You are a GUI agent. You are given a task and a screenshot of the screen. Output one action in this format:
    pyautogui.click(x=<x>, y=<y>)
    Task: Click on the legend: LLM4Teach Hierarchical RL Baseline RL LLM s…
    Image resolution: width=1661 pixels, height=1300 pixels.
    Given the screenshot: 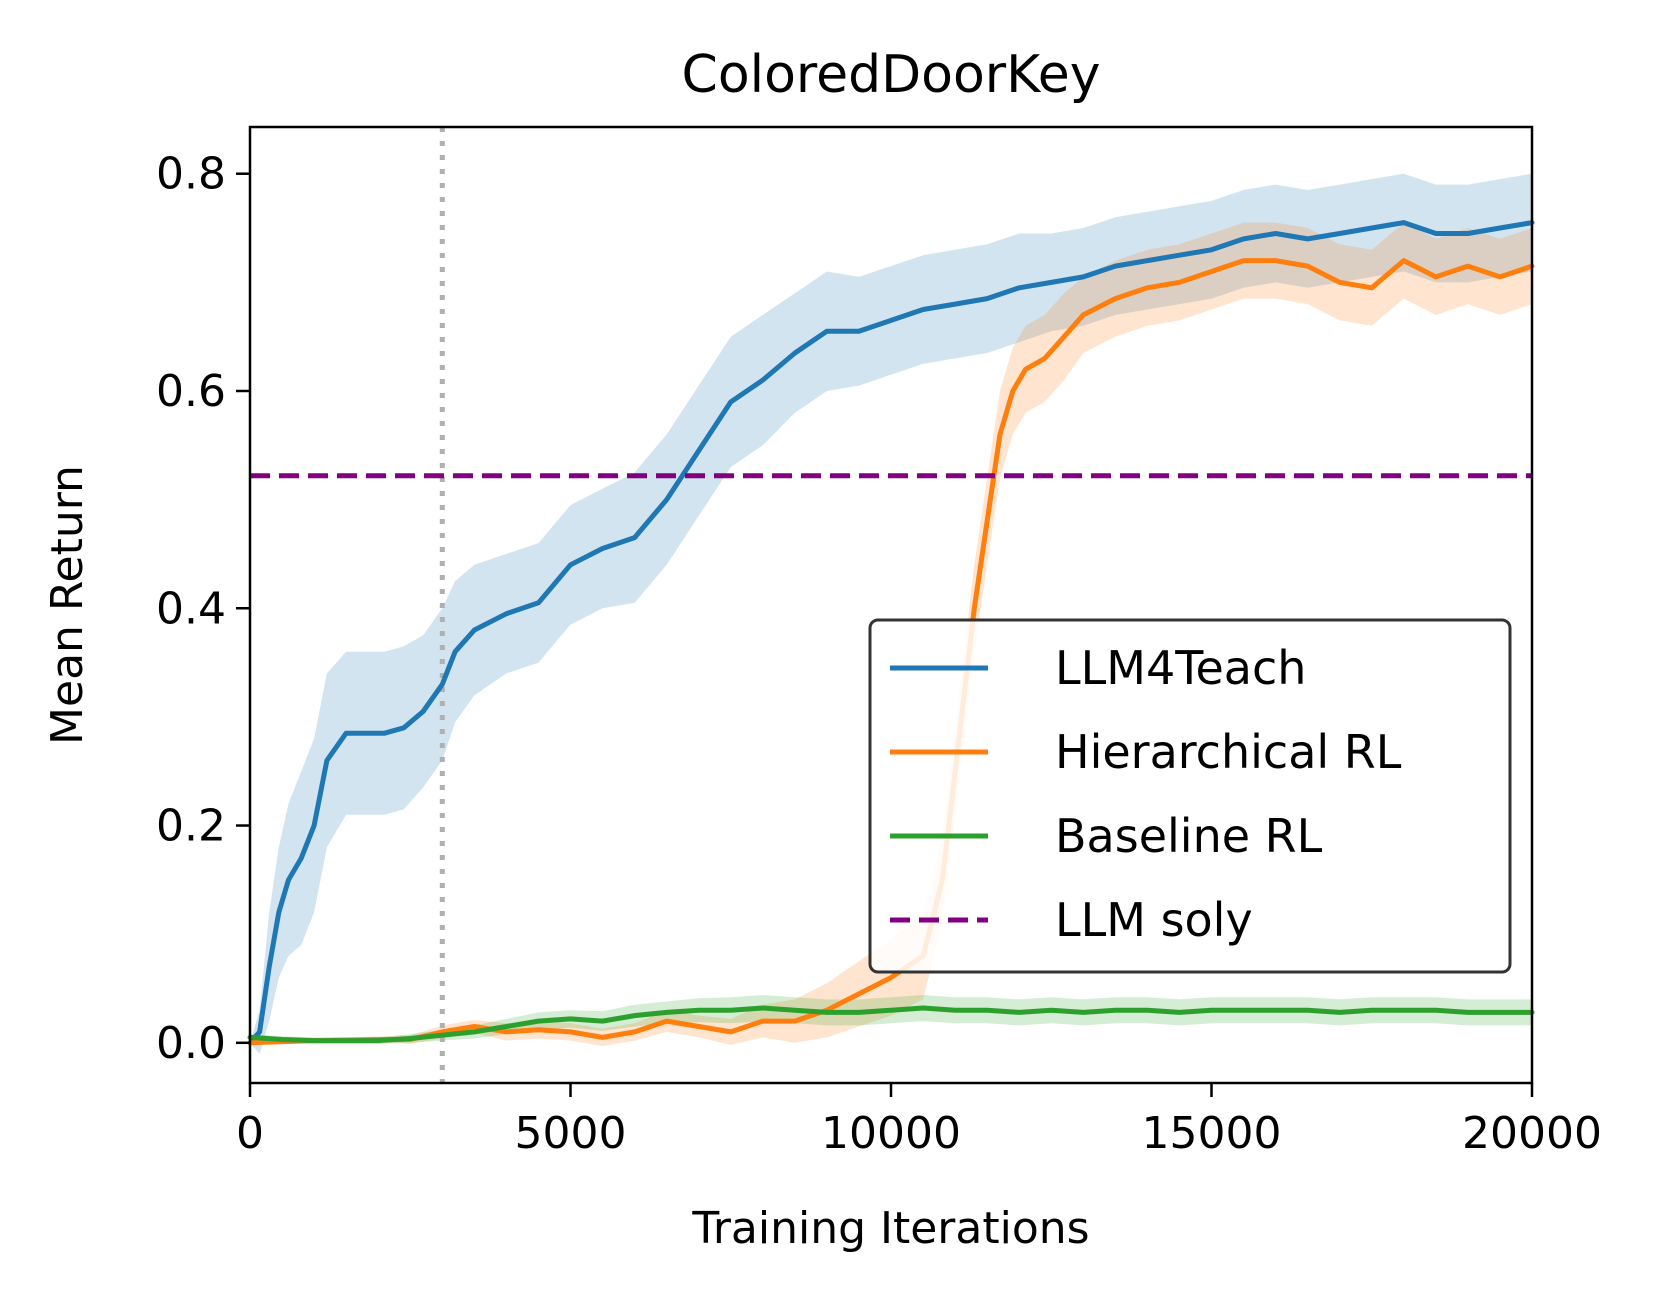 What is the action you would take?
    pyautogui.click(x=1190, y=796)
    